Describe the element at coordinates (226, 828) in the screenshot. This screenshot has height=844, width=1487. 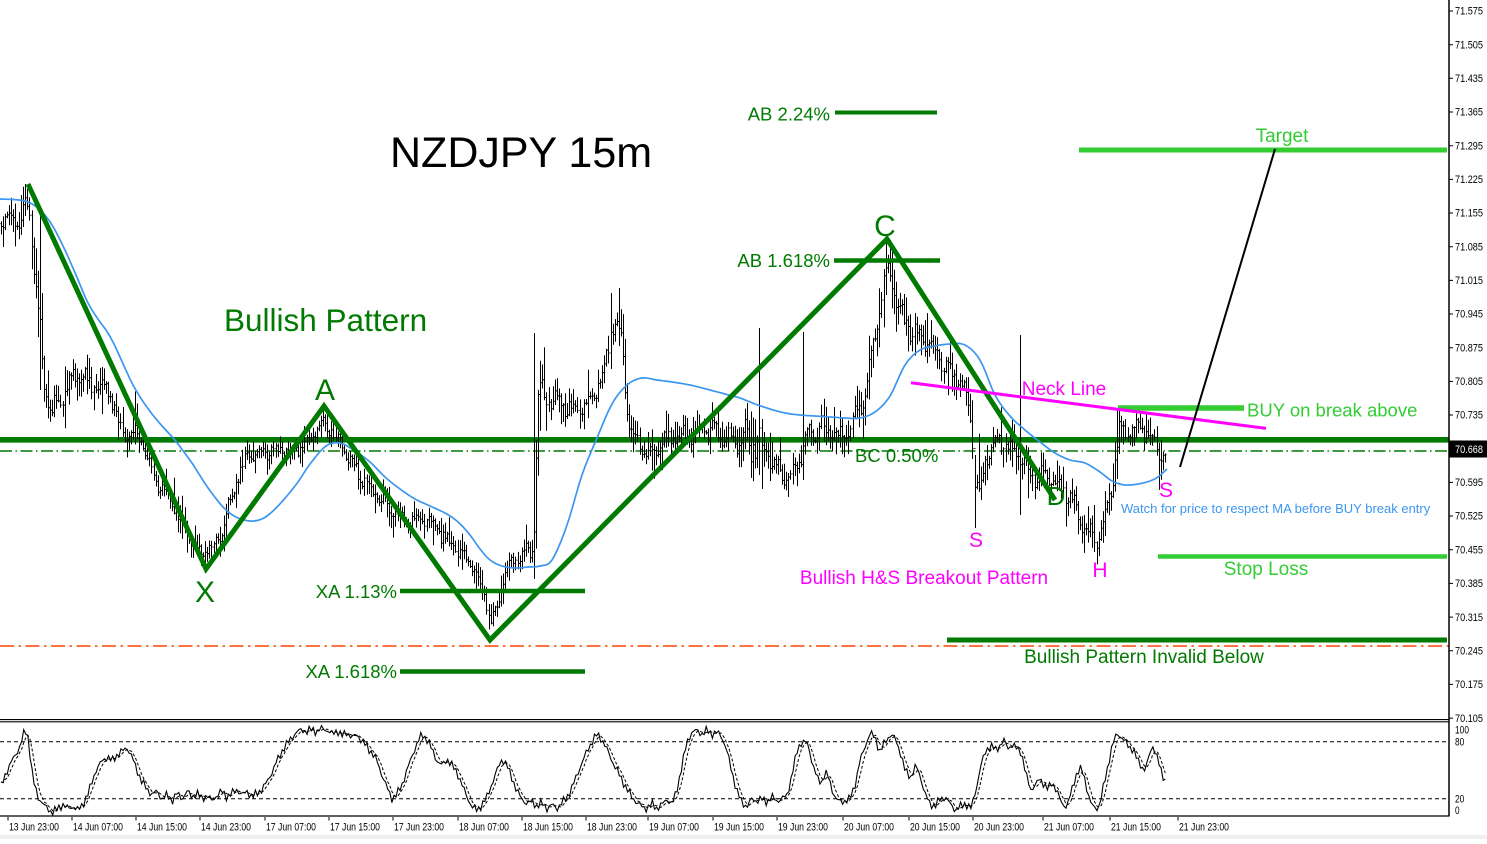
I see `svg-text: 14 Jun 23:00` at that location.